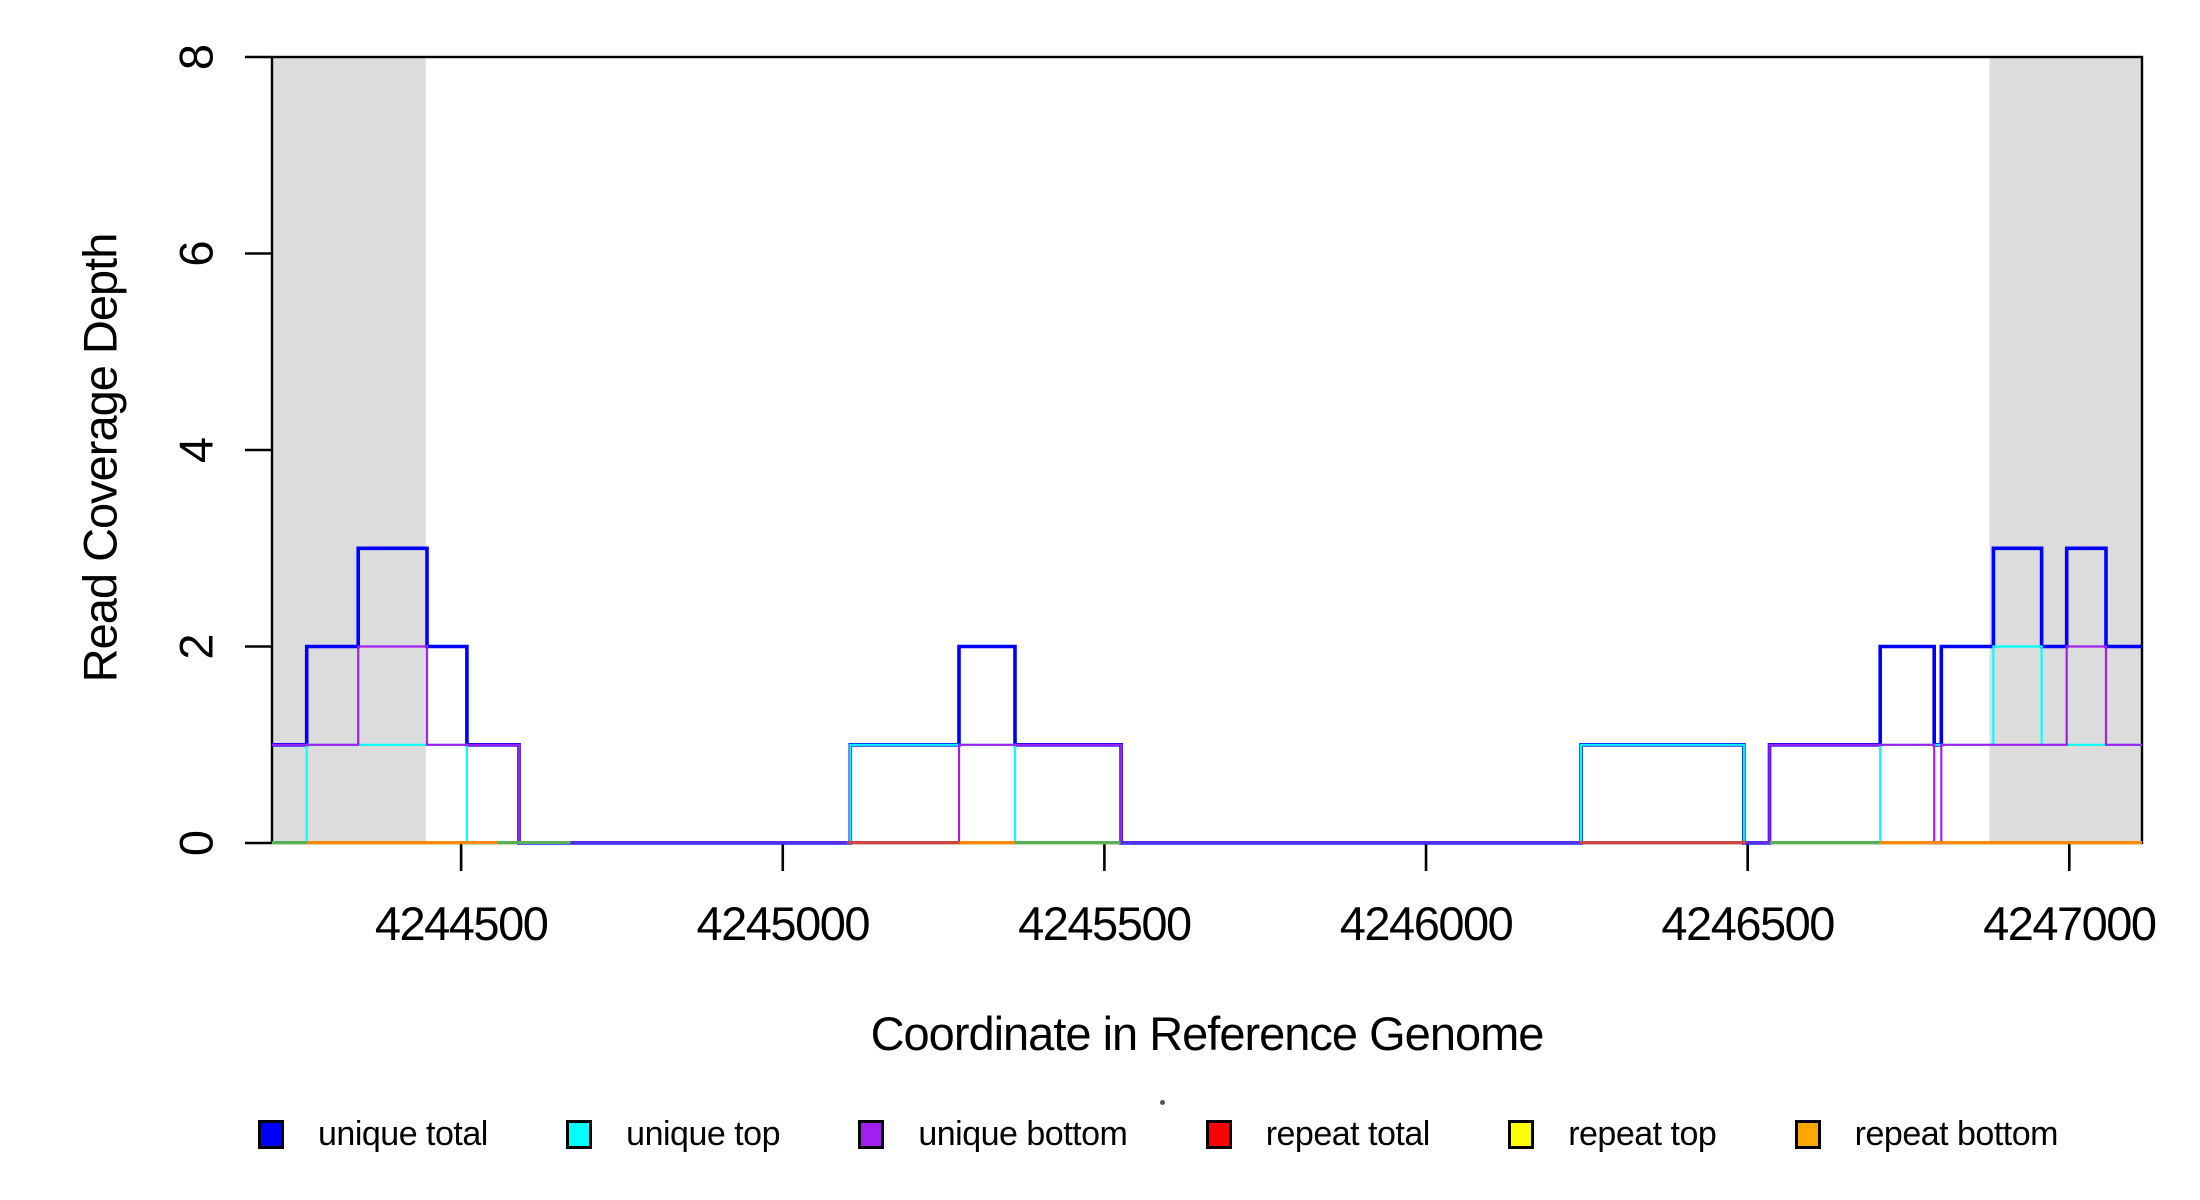 The image size is (2200, 1200). Describe the element at coordinates (1642, 1133) in the screenshot. I see `legend-label: repeat top` at that location.